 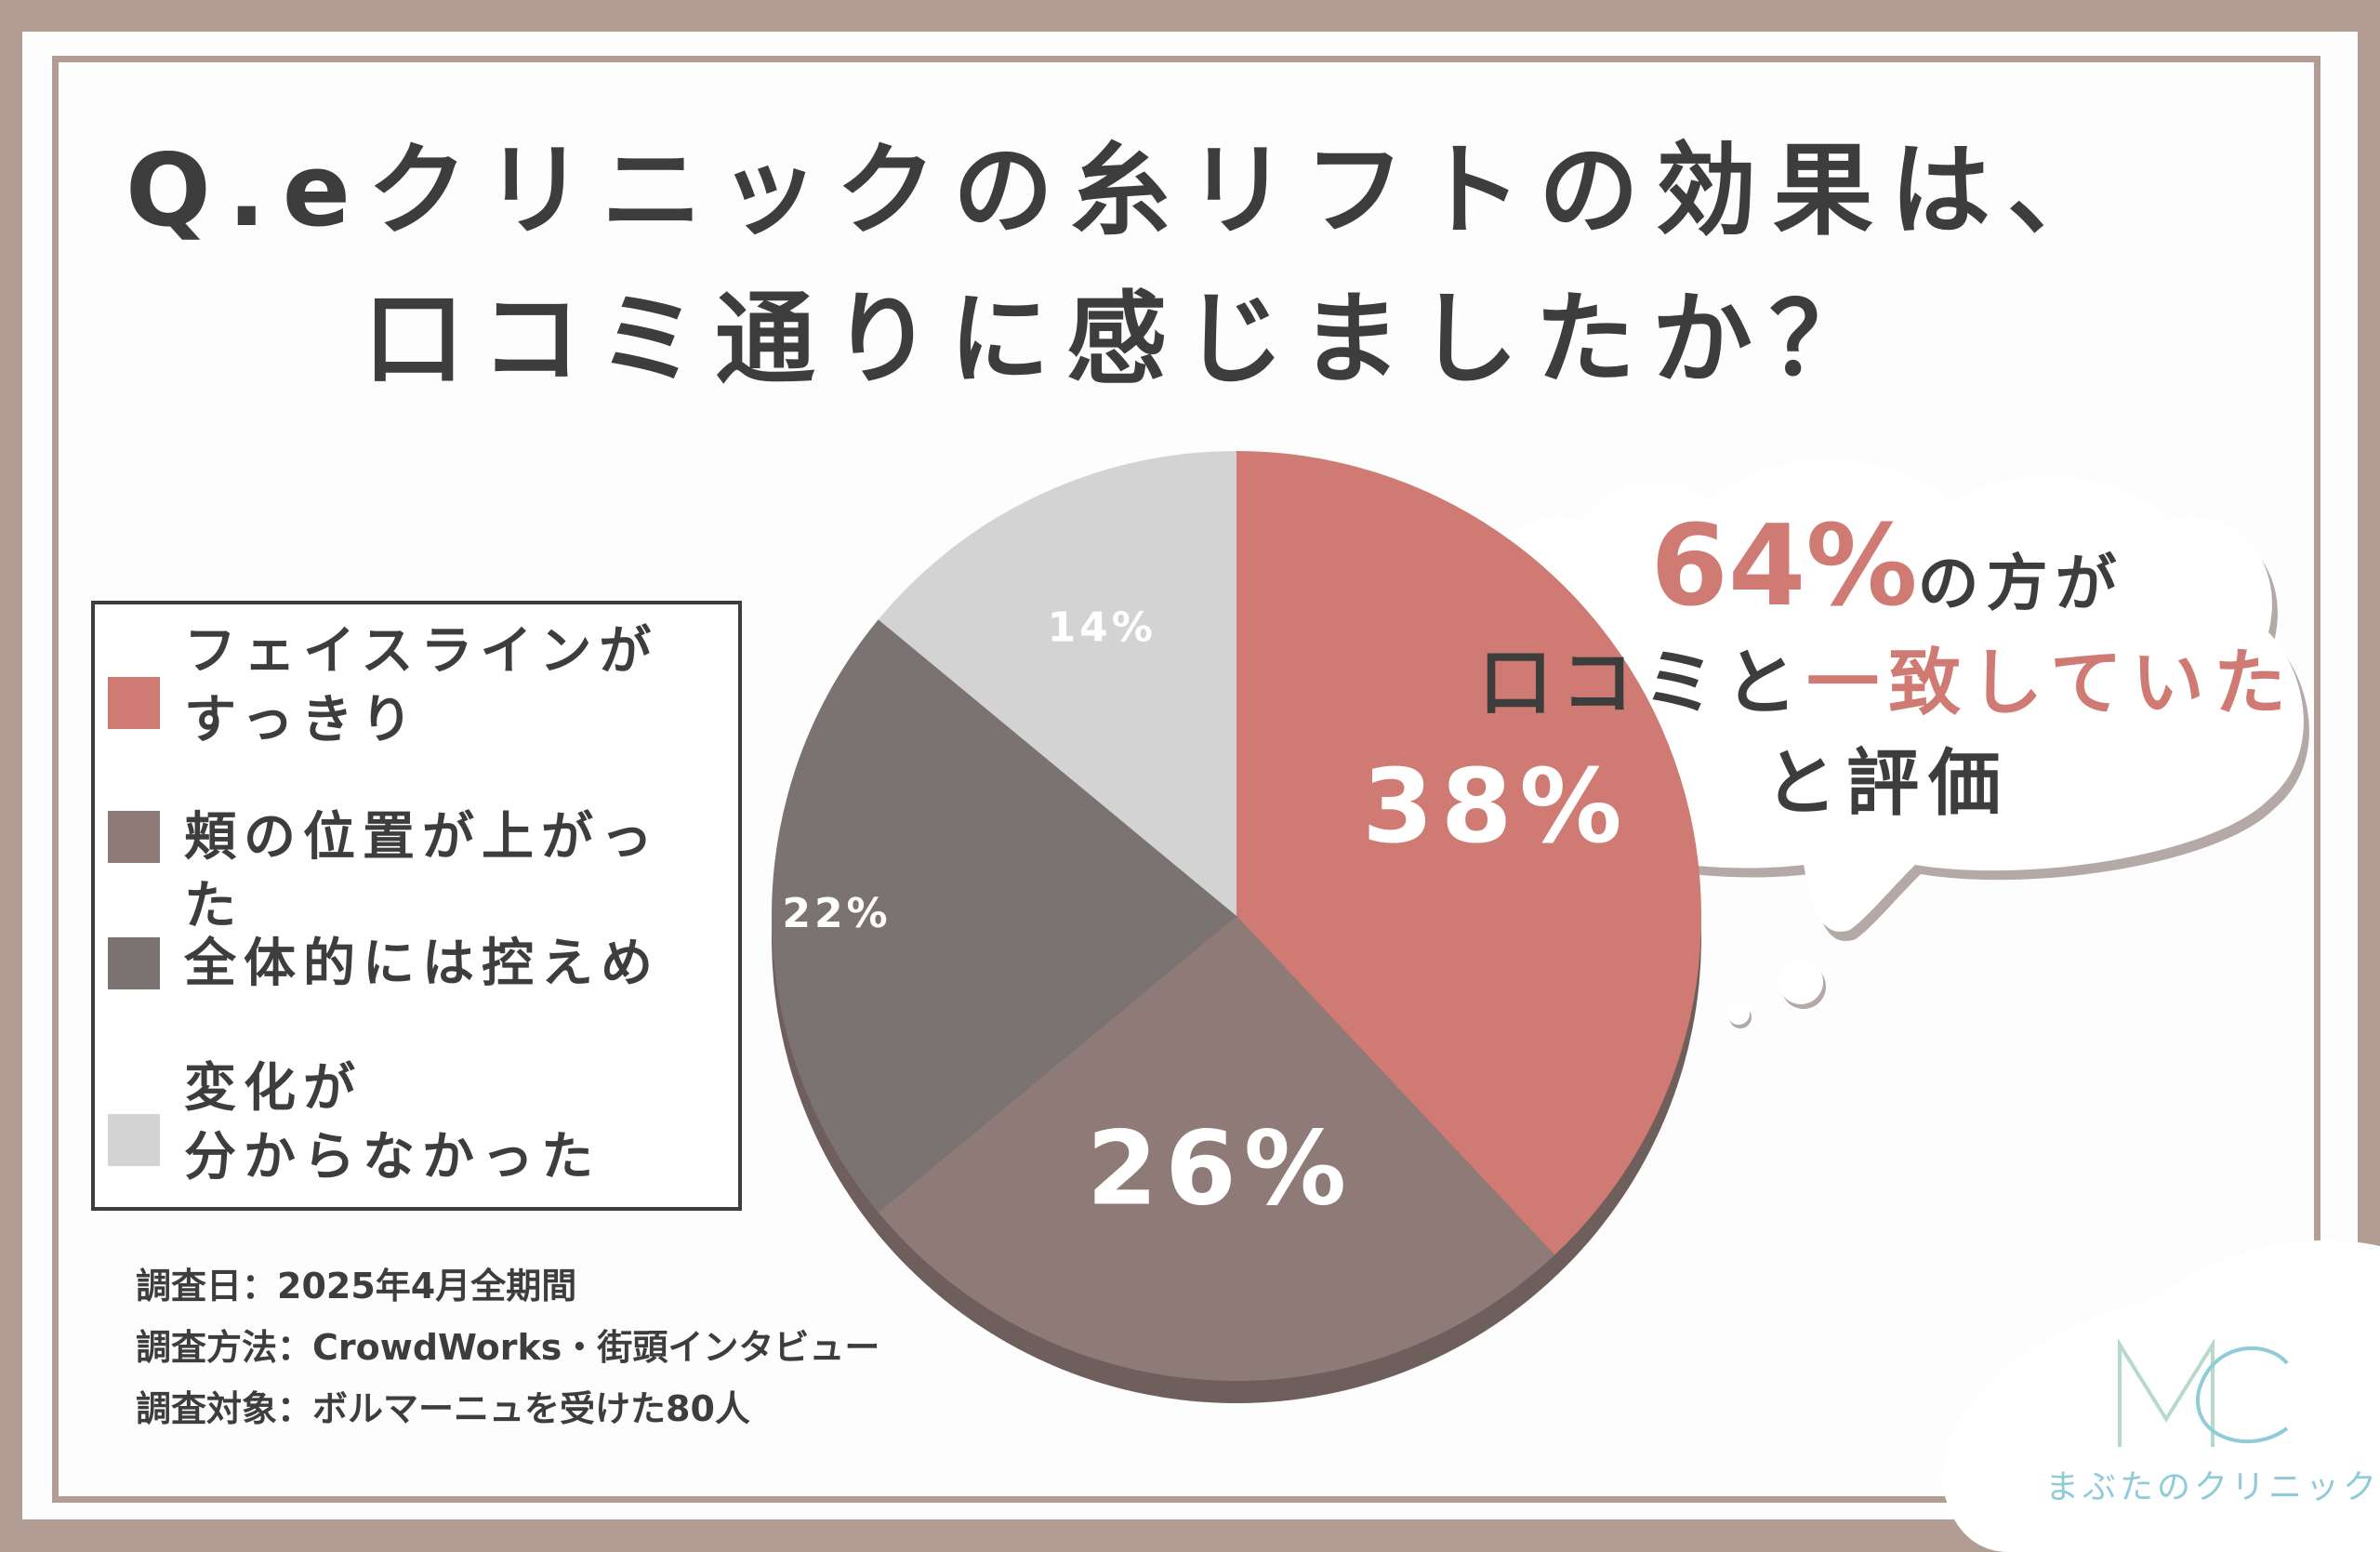 I want to click on survey-date: 調査日：2025年4月全期間, so click(x=356, y=1286).